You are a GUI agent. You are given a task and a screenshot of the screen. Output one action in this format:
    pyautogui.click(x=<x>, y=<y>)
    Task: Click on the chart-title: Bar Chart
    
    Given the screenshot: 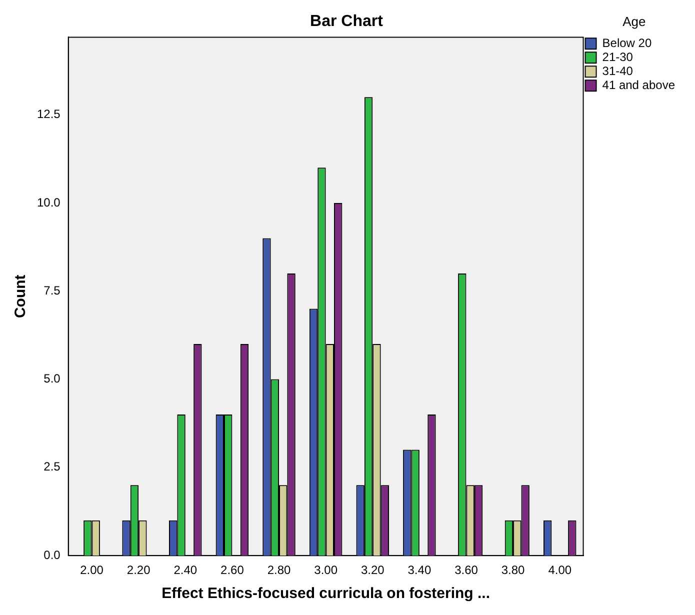 What is the action you would take?
    pyautogui.click(x=347, y=21)
    